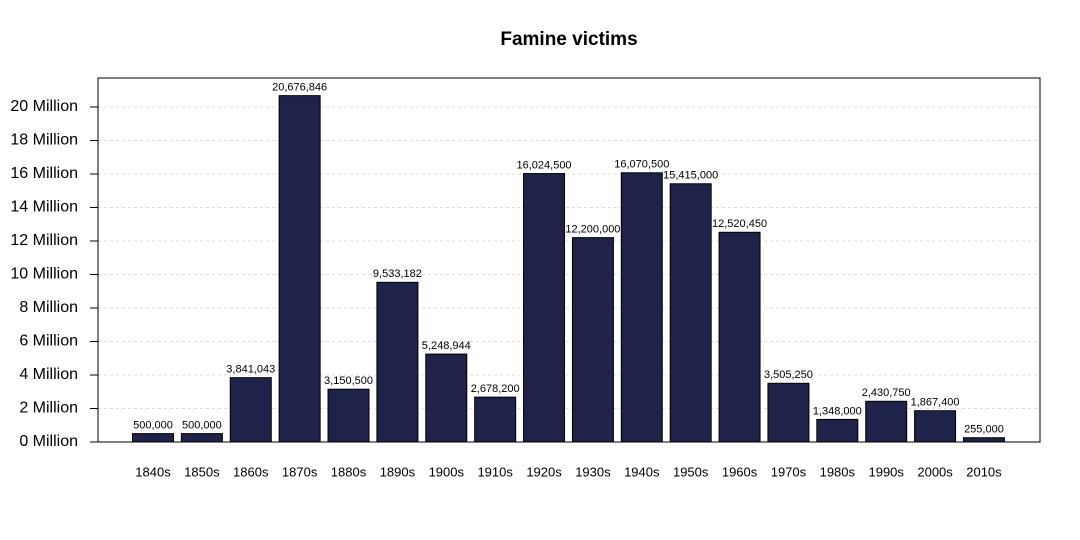 Image resolution: width=1080 pixels, height=540 pixels. I want to click on x-tick-label: 1950s, so click(691, 471).